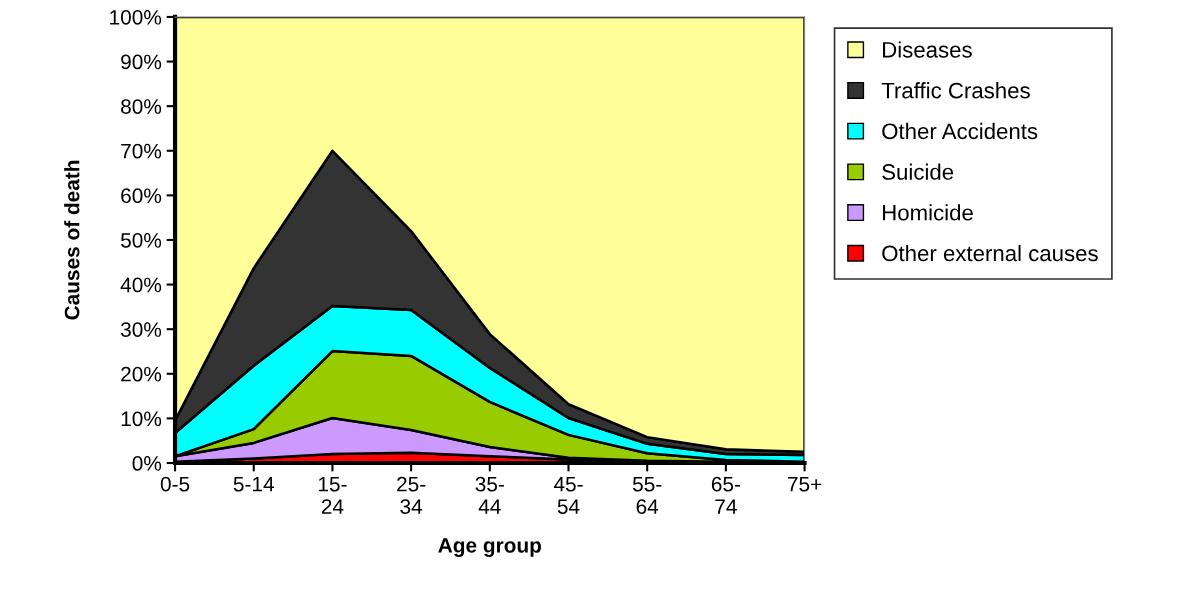 The width and height of the screenshot is (1178, 605). I want to click on legend-label: Homicide, so click(928, 212).